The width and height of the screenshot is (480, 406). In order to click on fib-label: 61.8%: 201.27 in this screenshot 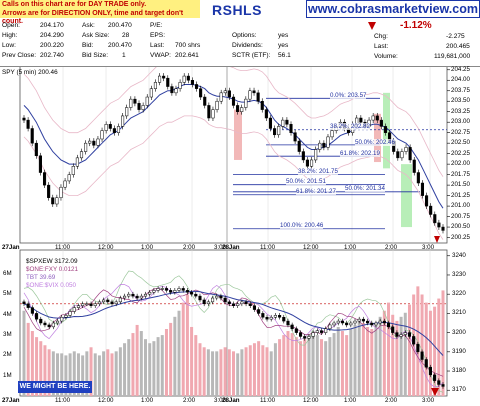, I will do `click(316, 191)`.